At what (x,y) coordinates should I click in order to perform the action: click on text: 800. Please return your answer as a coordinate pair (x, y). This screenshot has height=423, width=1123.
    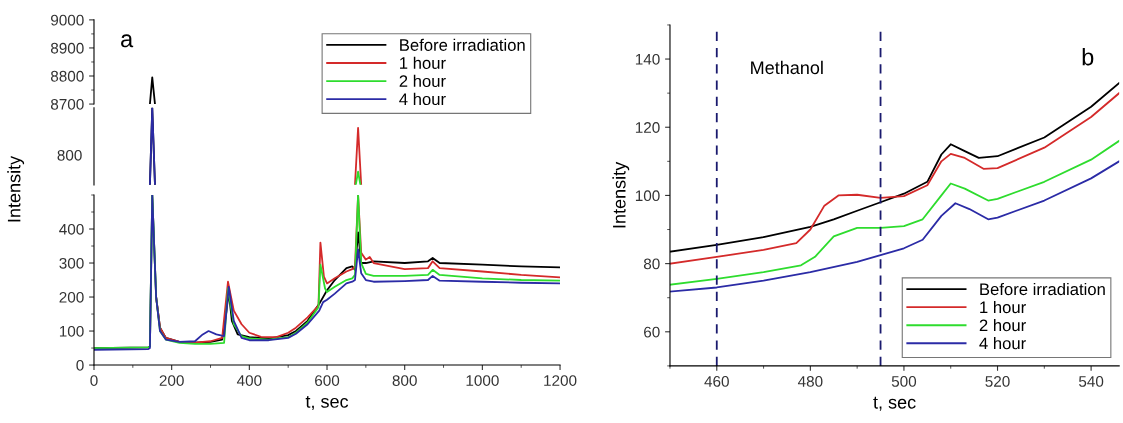
    Looking at the image, I should click on (69, 155).